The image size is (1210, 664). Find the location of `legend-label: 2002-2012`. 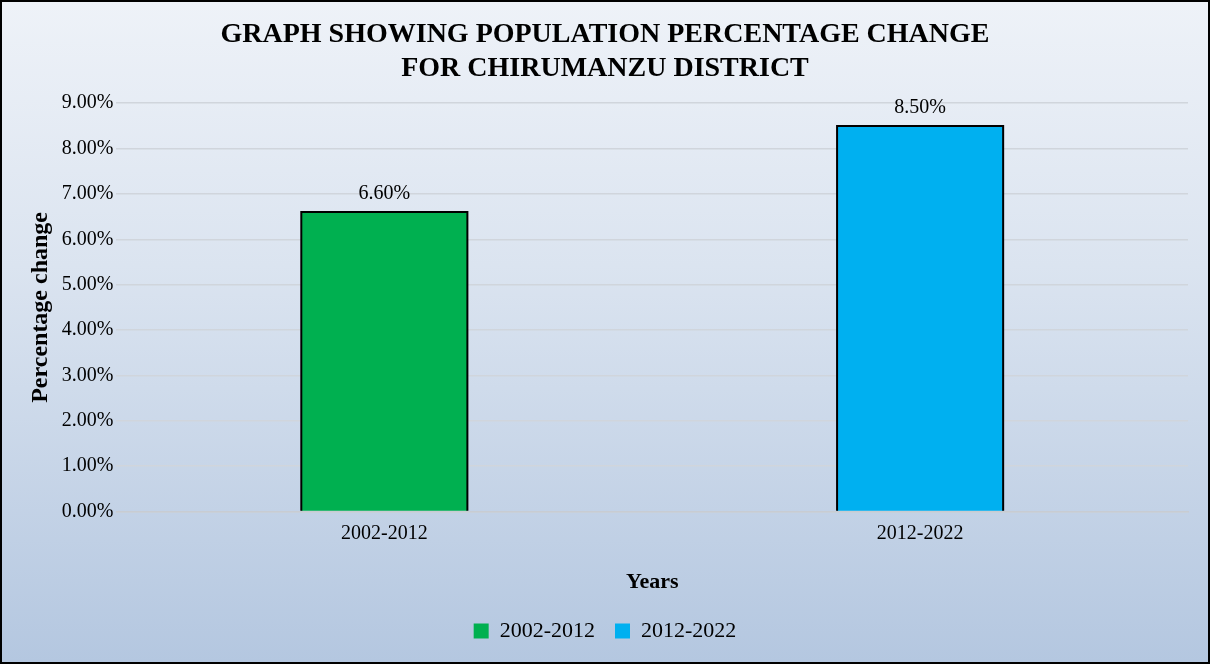

legend-label: 2002-2012 is located at coordinates (547, 629).